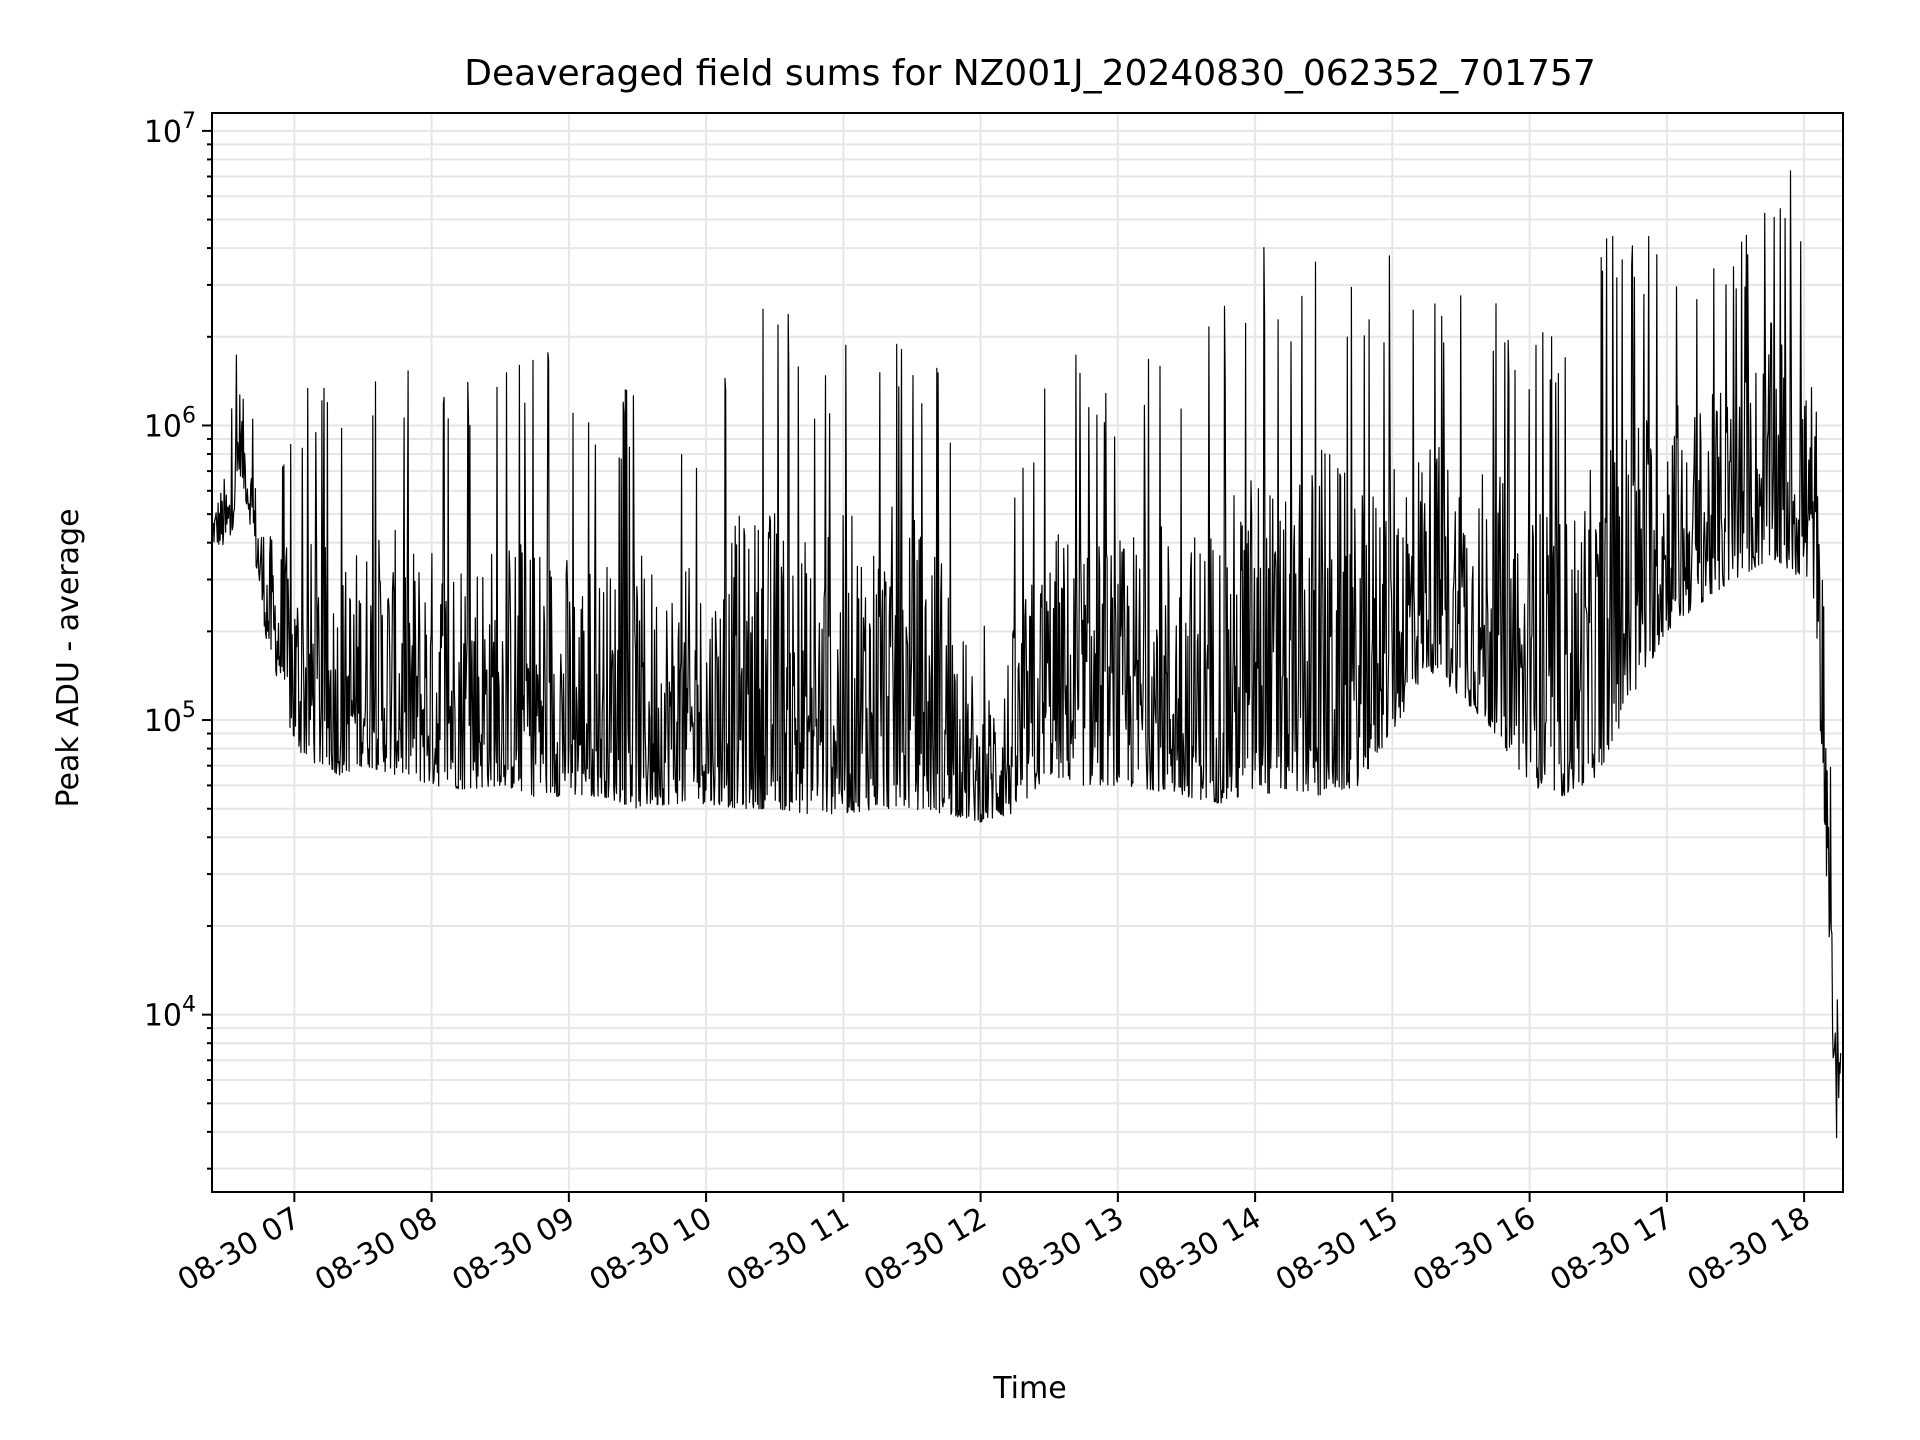 The height and width of the screenshot is (1440, 1920). I want to click on y-tick-label: 10⁴, so click(170, 1013).